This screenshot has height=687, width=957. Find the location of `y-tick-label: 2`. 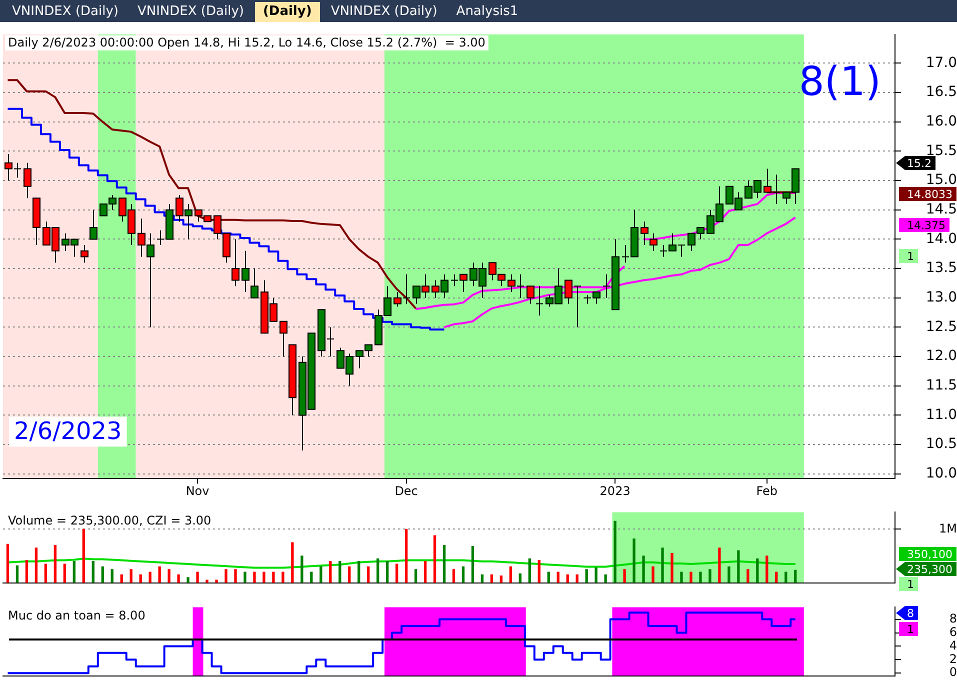

y-tick-label: 2 is located at coordinates (953, 659).